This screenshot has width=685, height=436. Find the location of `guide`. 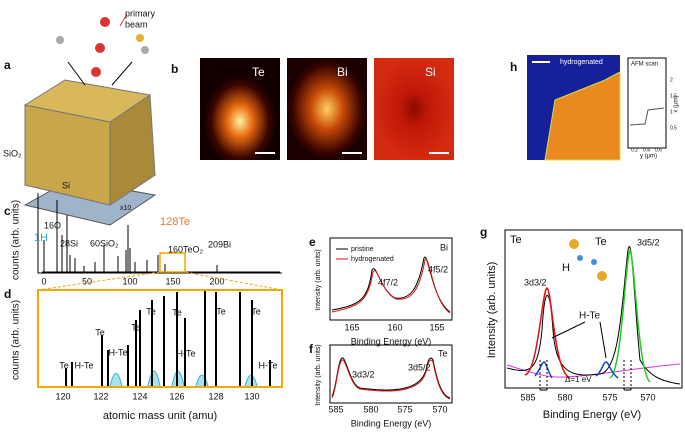

guide is located at coordinates (585, 376).